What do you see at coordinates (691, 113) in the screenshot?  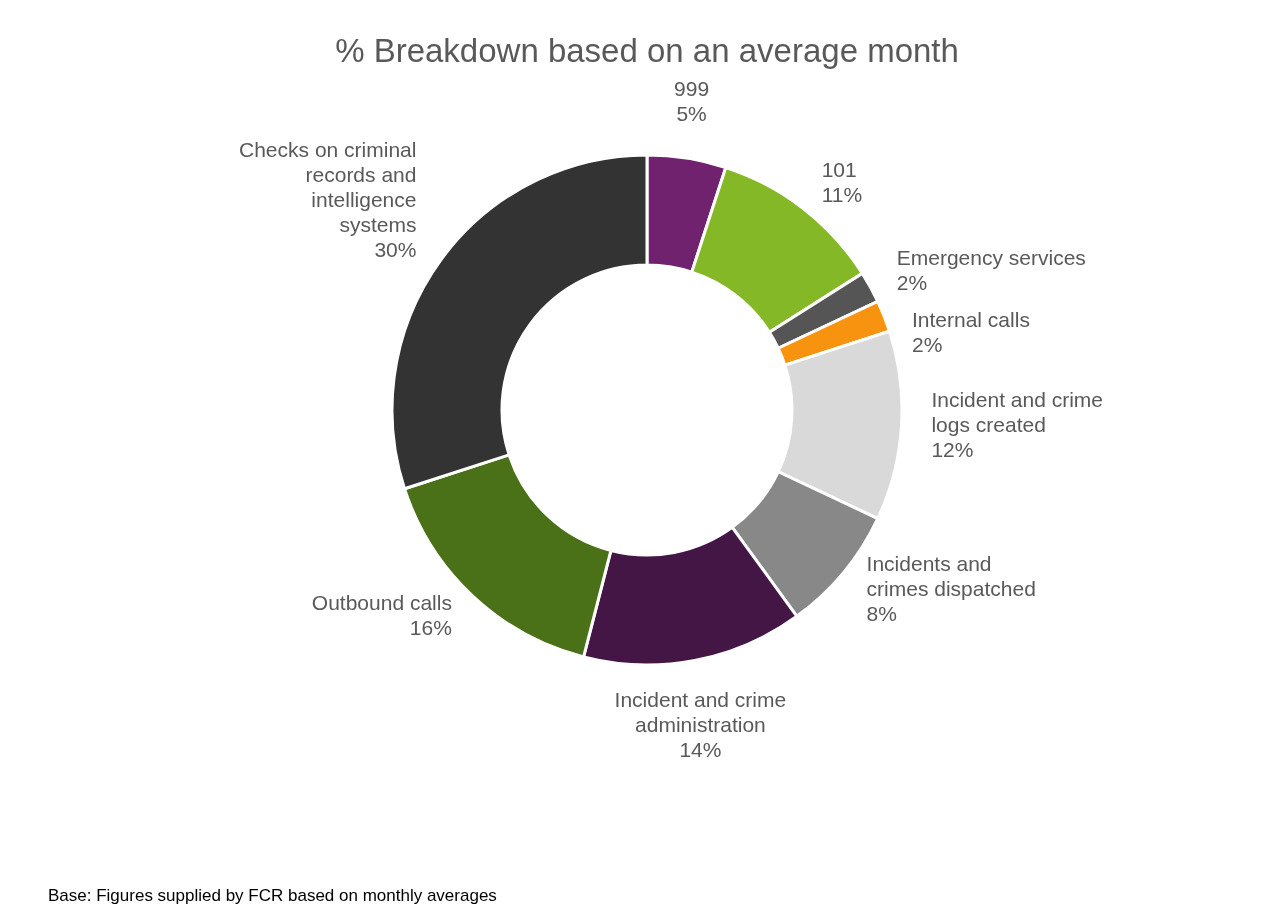 I see `data-label: 5%` at bounding box center [691, 113].